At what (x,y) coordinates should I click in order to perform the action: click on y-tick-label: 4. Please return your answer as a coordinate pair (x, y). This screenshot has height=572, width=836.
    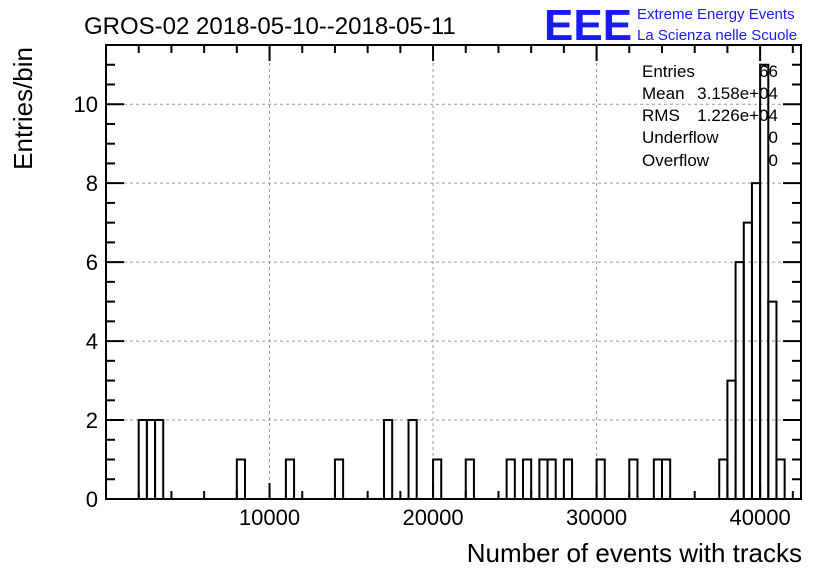
    Looking at the image, I should click on (92, 341).